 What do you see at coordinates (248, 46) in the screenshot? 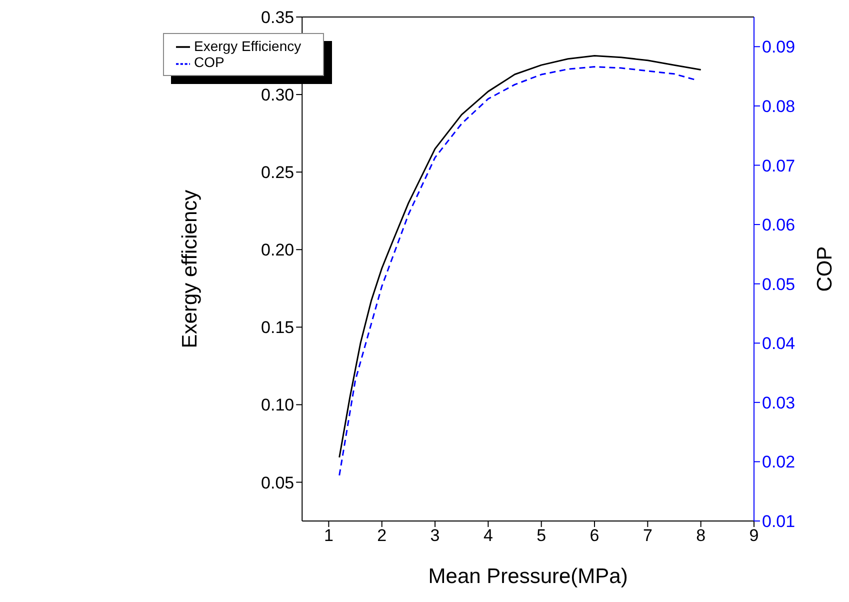
I see `legend-label: Exergy Efficiency` at bounding box center [248, 46].